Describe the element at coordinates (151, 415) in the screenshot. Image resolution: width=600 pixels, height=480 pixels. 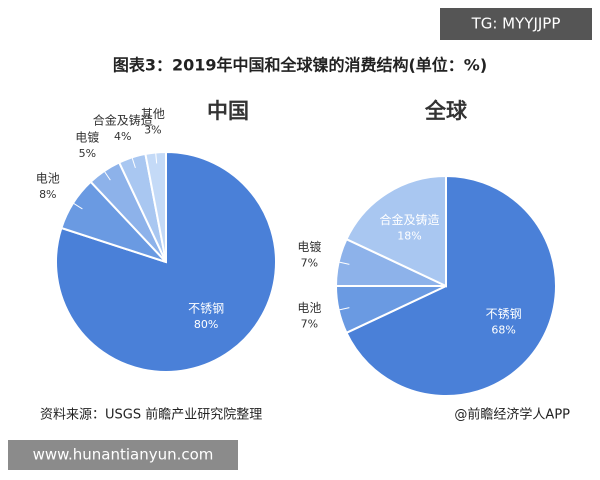
I see `source: 资料来源：USGS 前瞻产业研究院整理` at that location.